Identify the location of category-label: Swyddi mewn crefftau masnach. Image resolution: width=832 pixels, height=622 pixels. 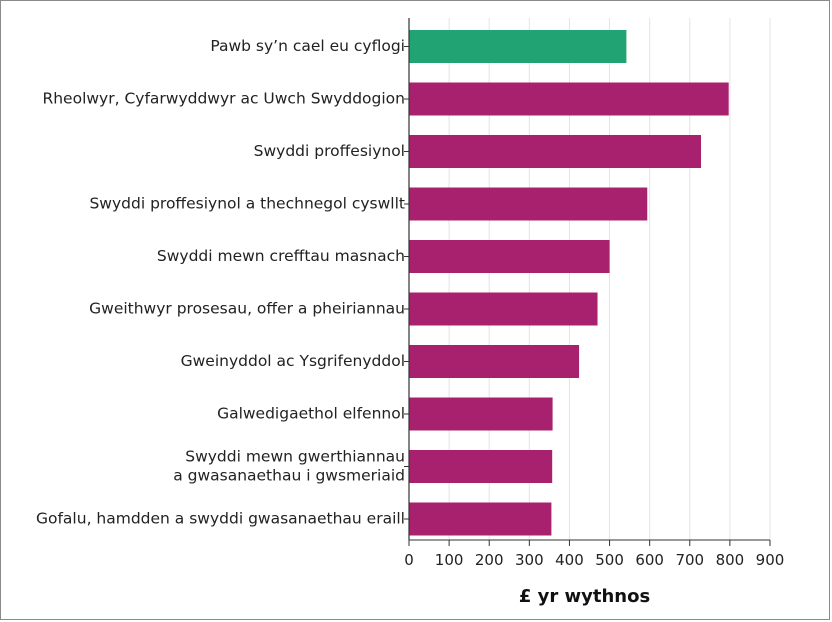
(281, 256).